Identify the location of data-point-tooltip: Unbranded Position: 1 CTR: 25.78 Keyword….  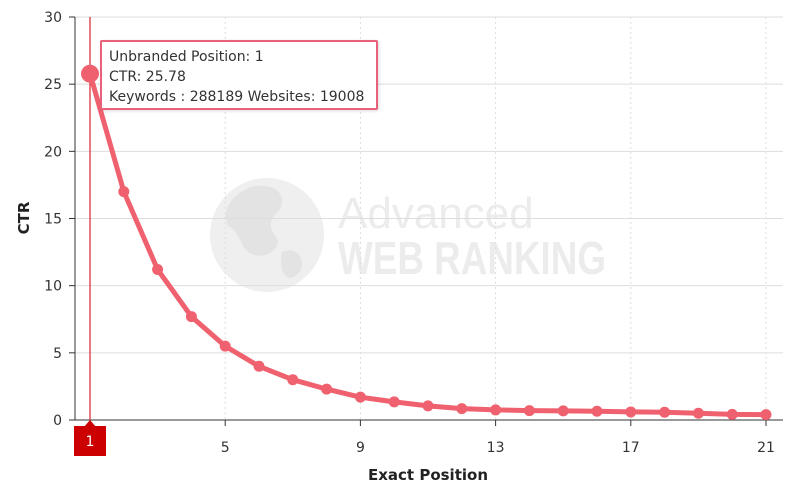
(239, 75).